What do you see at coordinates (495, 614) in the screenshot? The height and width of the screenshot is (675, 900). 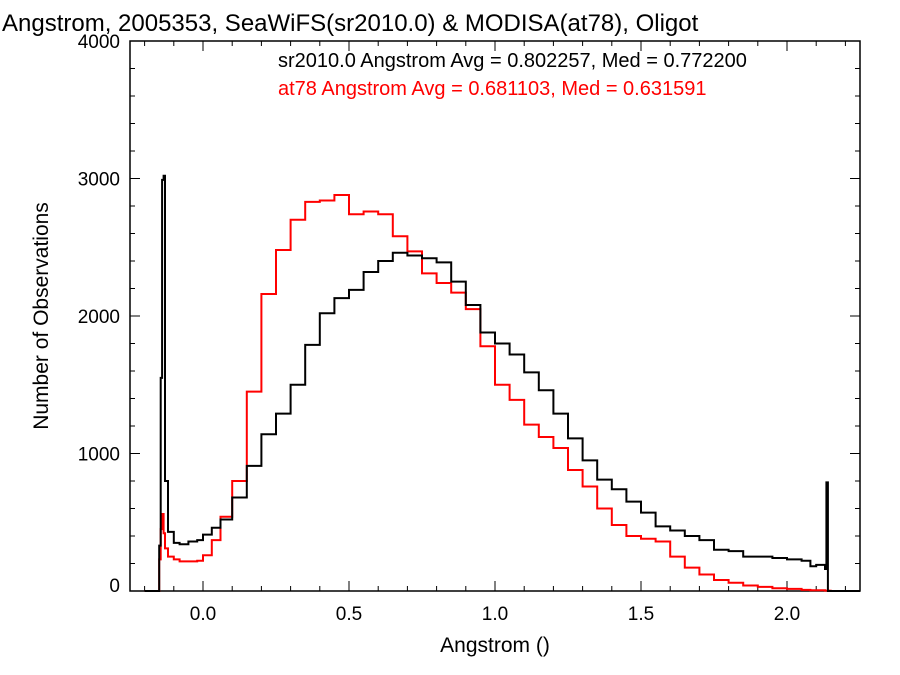 I see `x-tick-label: 1.0` at bounding box center [495, 614].